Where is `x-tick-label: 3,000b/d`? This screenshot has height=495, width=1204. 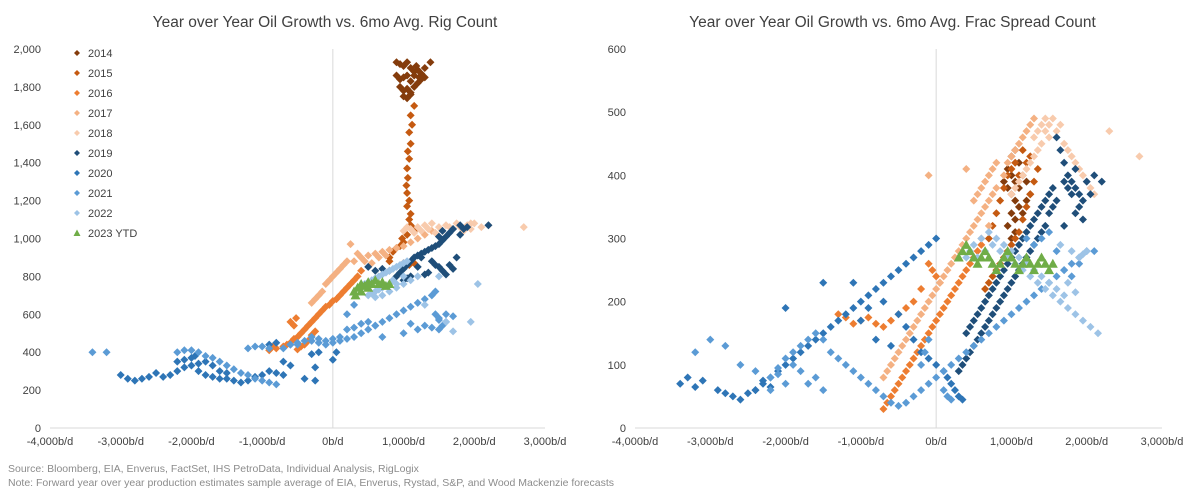 x-tick-label: 3,000b/d is located at coordinates (545, 442).